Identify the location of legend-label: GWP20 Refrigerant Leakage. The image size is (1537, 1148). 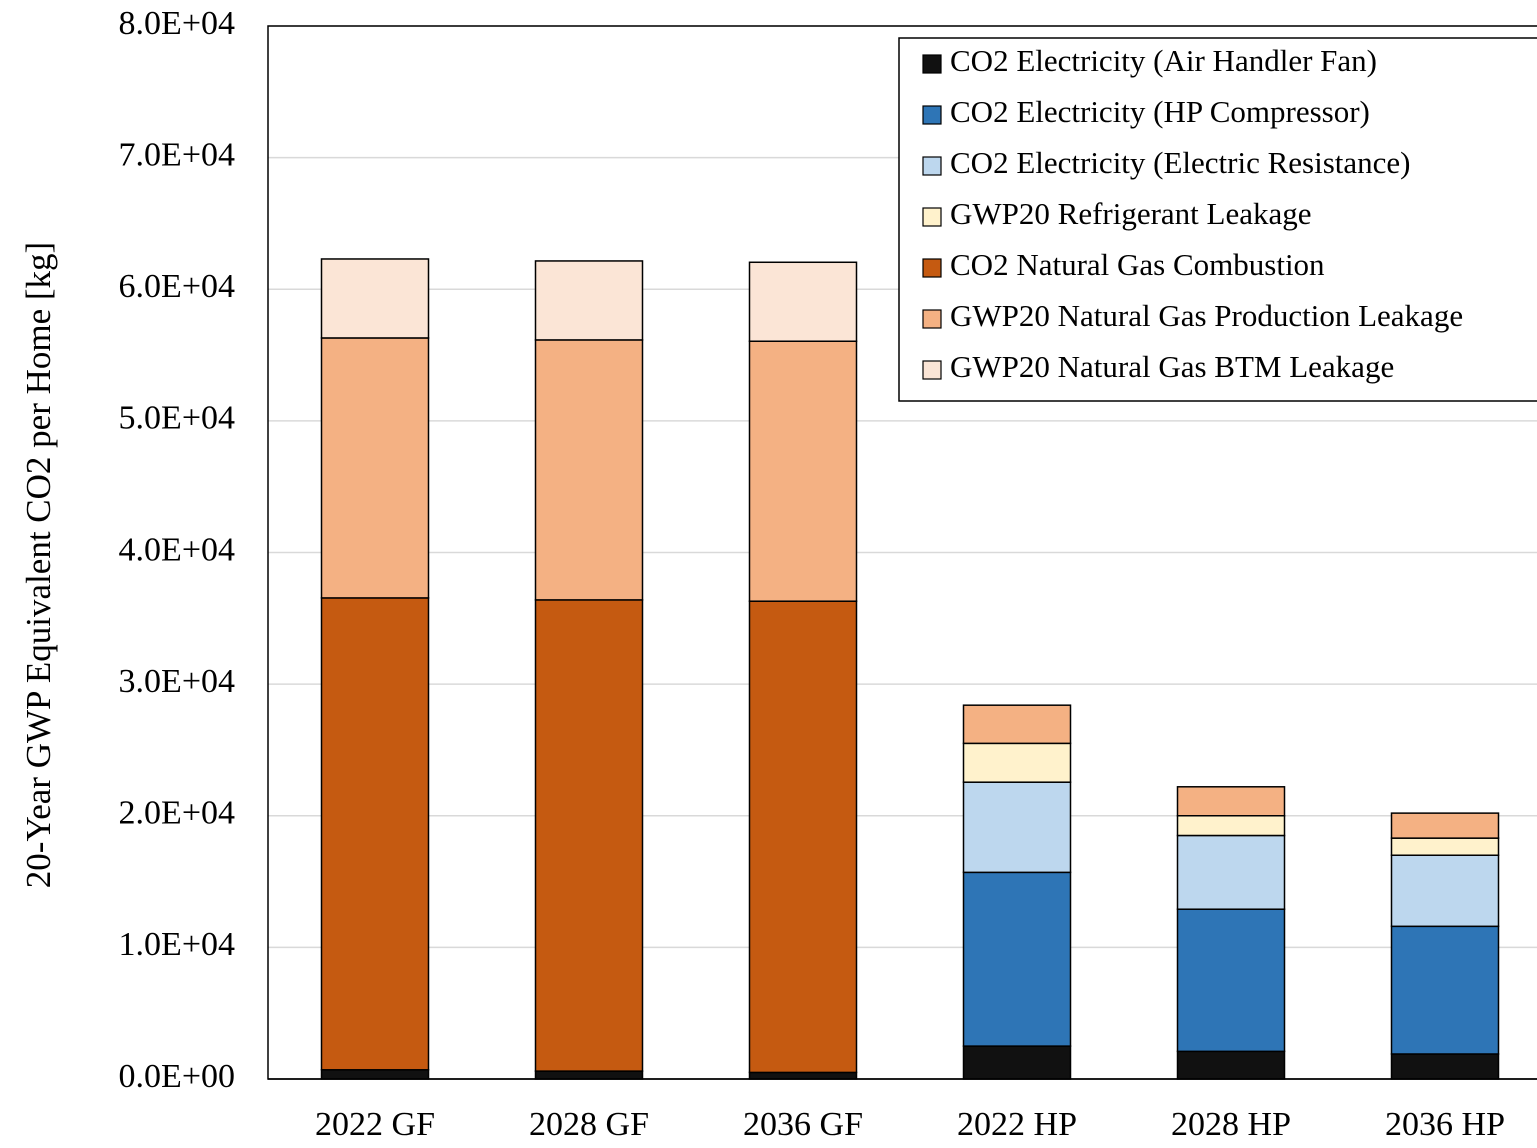
(1131, 213).